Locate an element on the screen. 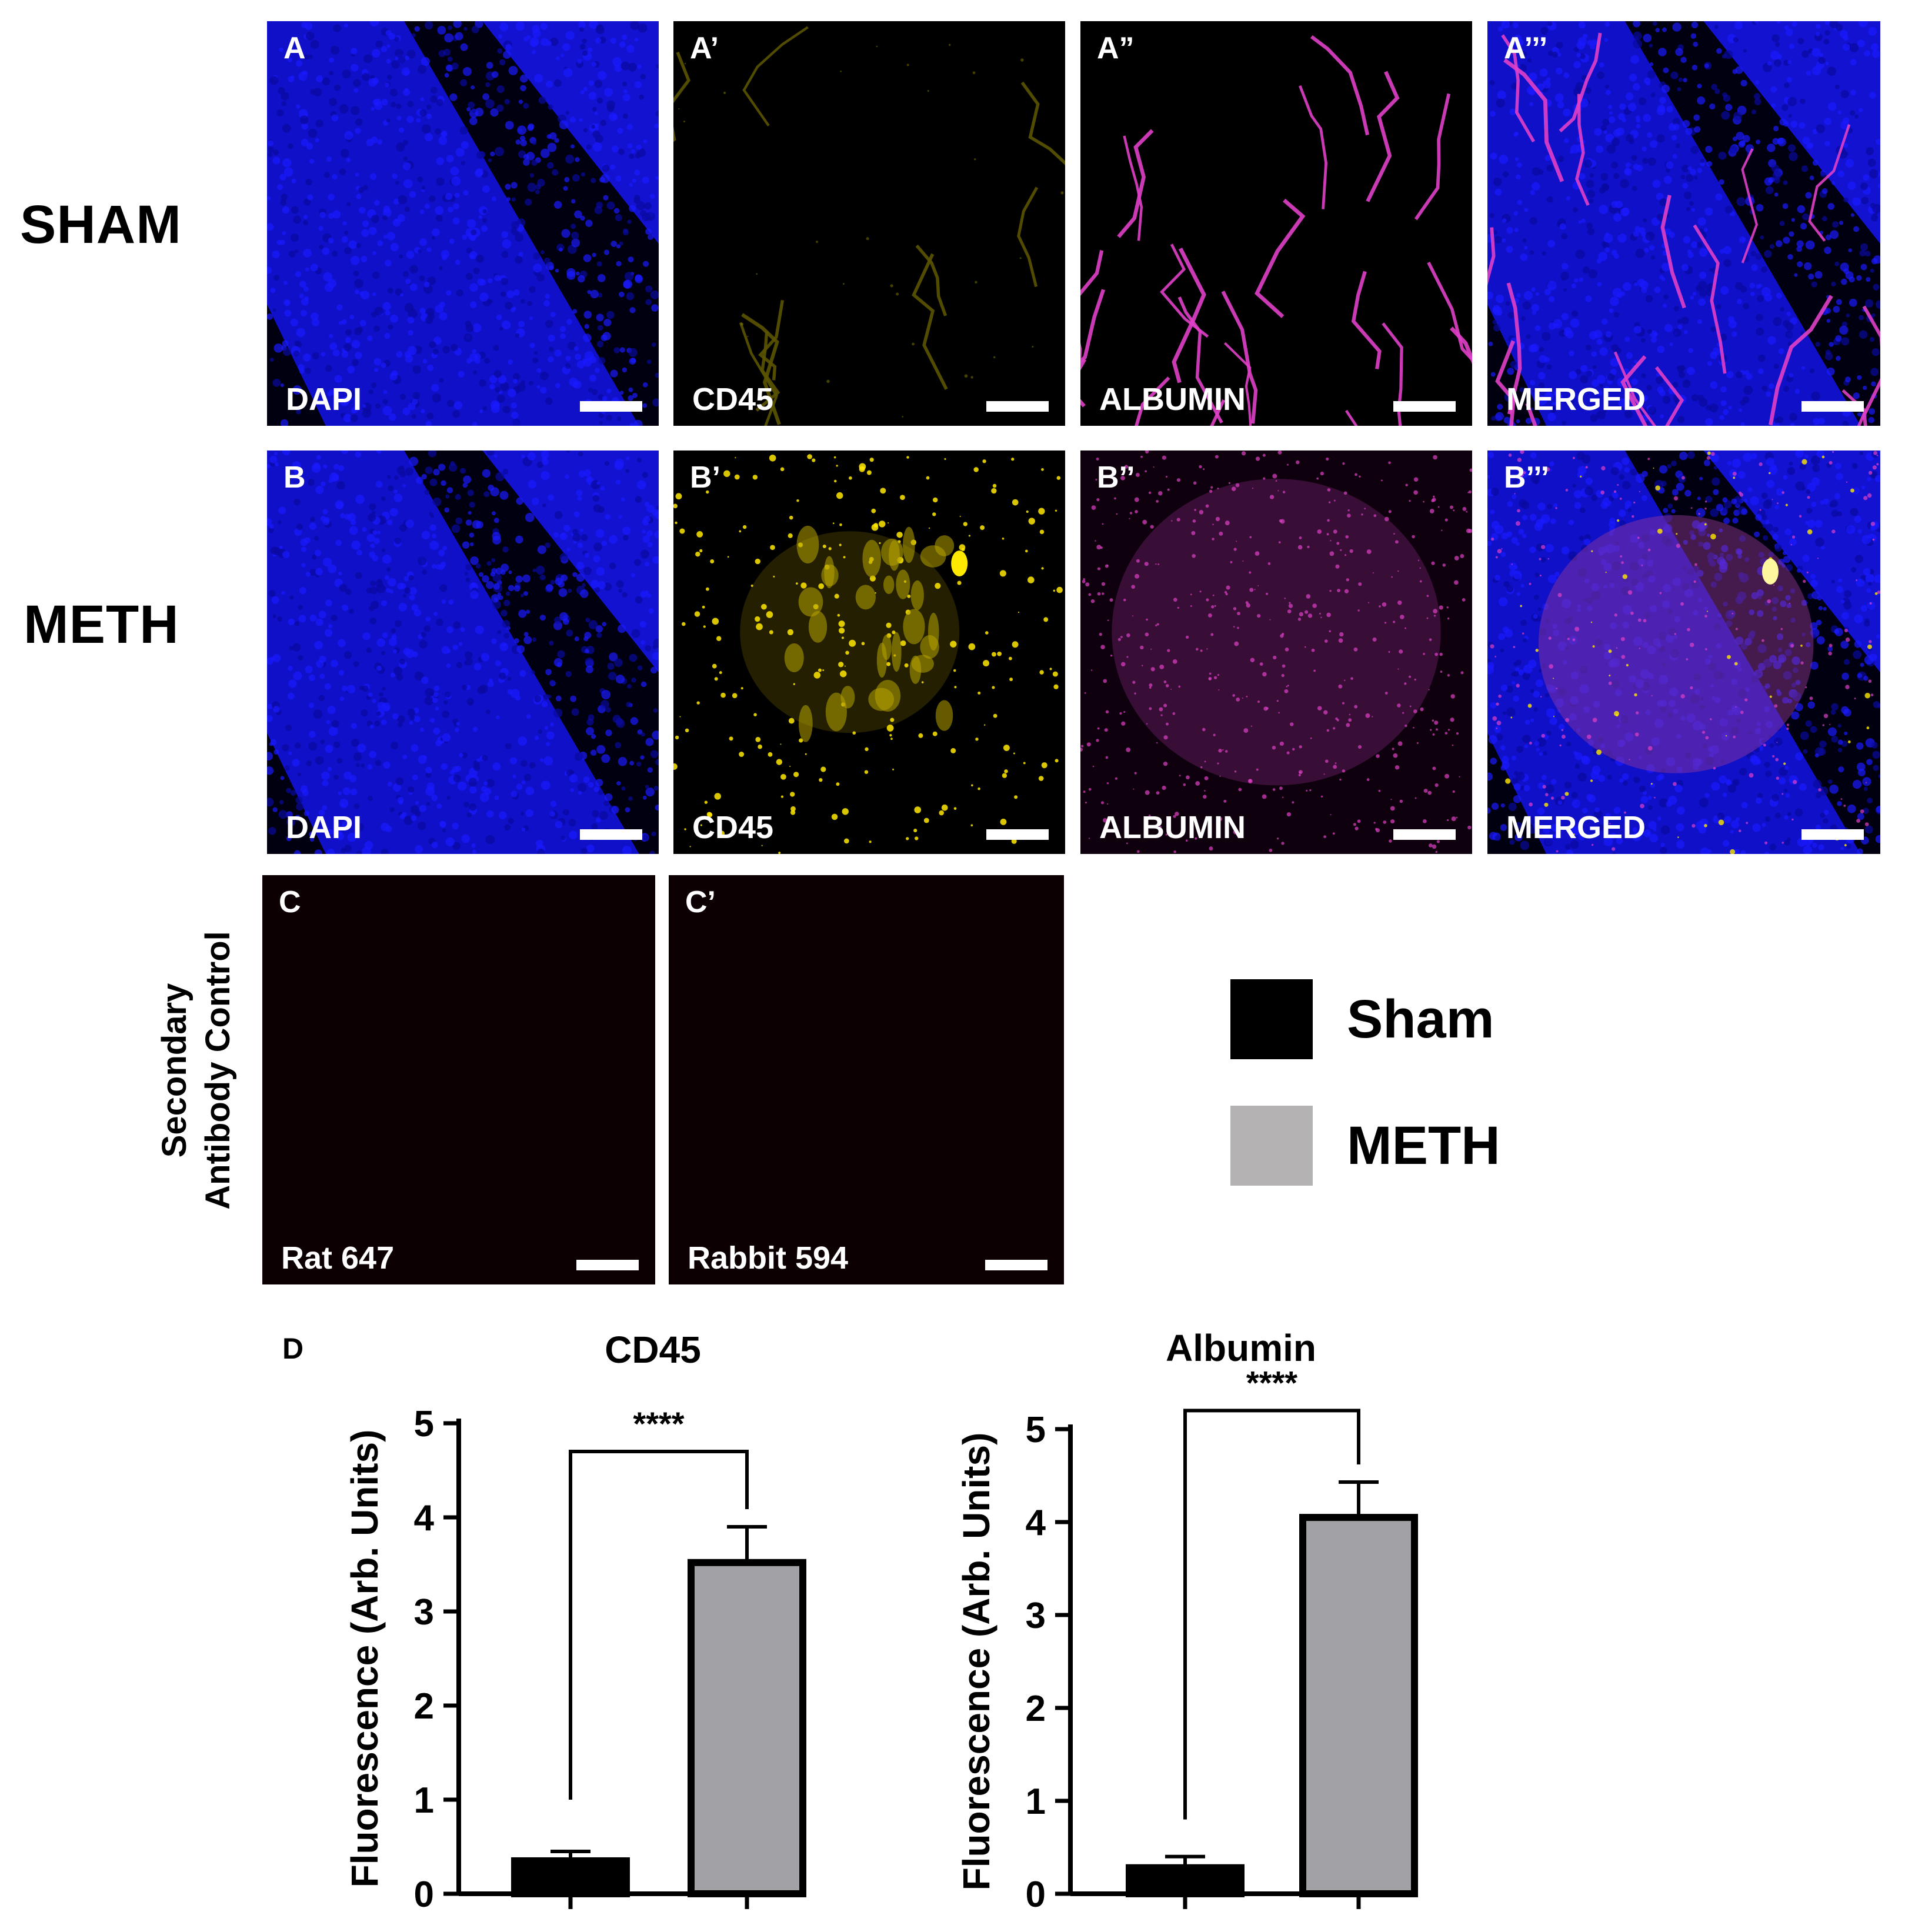  legend-swatch-sham is located at coordinates (1271, 1019).